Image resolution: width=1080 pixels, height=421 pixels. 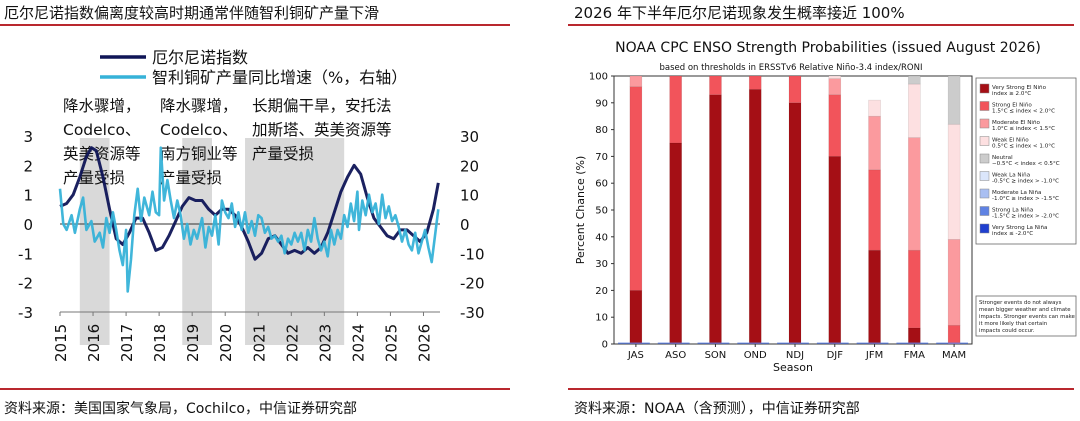 What do you see at coordinates (601, 291) in the screenshot?
I see `y-tick-label: 20` at bounding box center [601, 291].